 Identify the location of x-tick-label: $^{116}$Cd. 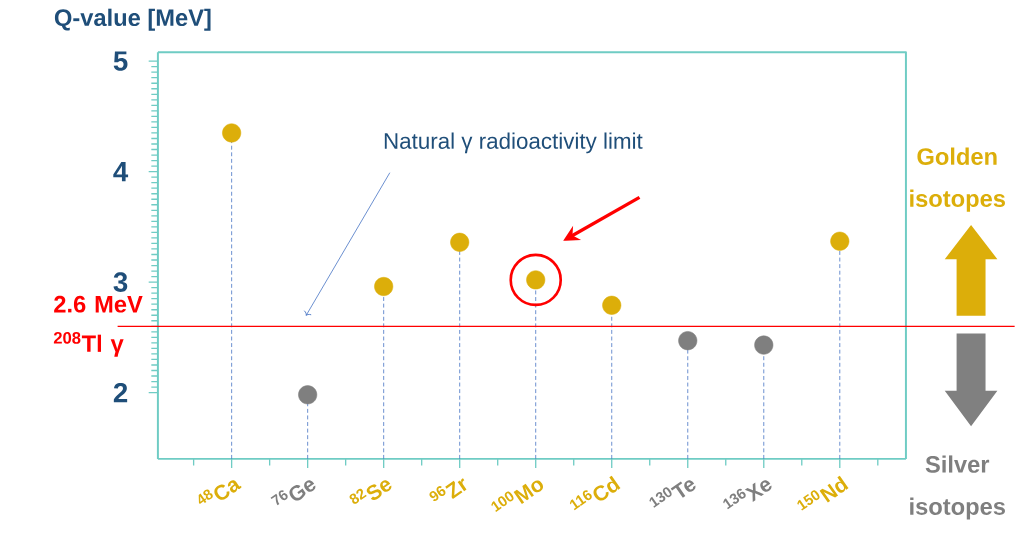
(595, 493).